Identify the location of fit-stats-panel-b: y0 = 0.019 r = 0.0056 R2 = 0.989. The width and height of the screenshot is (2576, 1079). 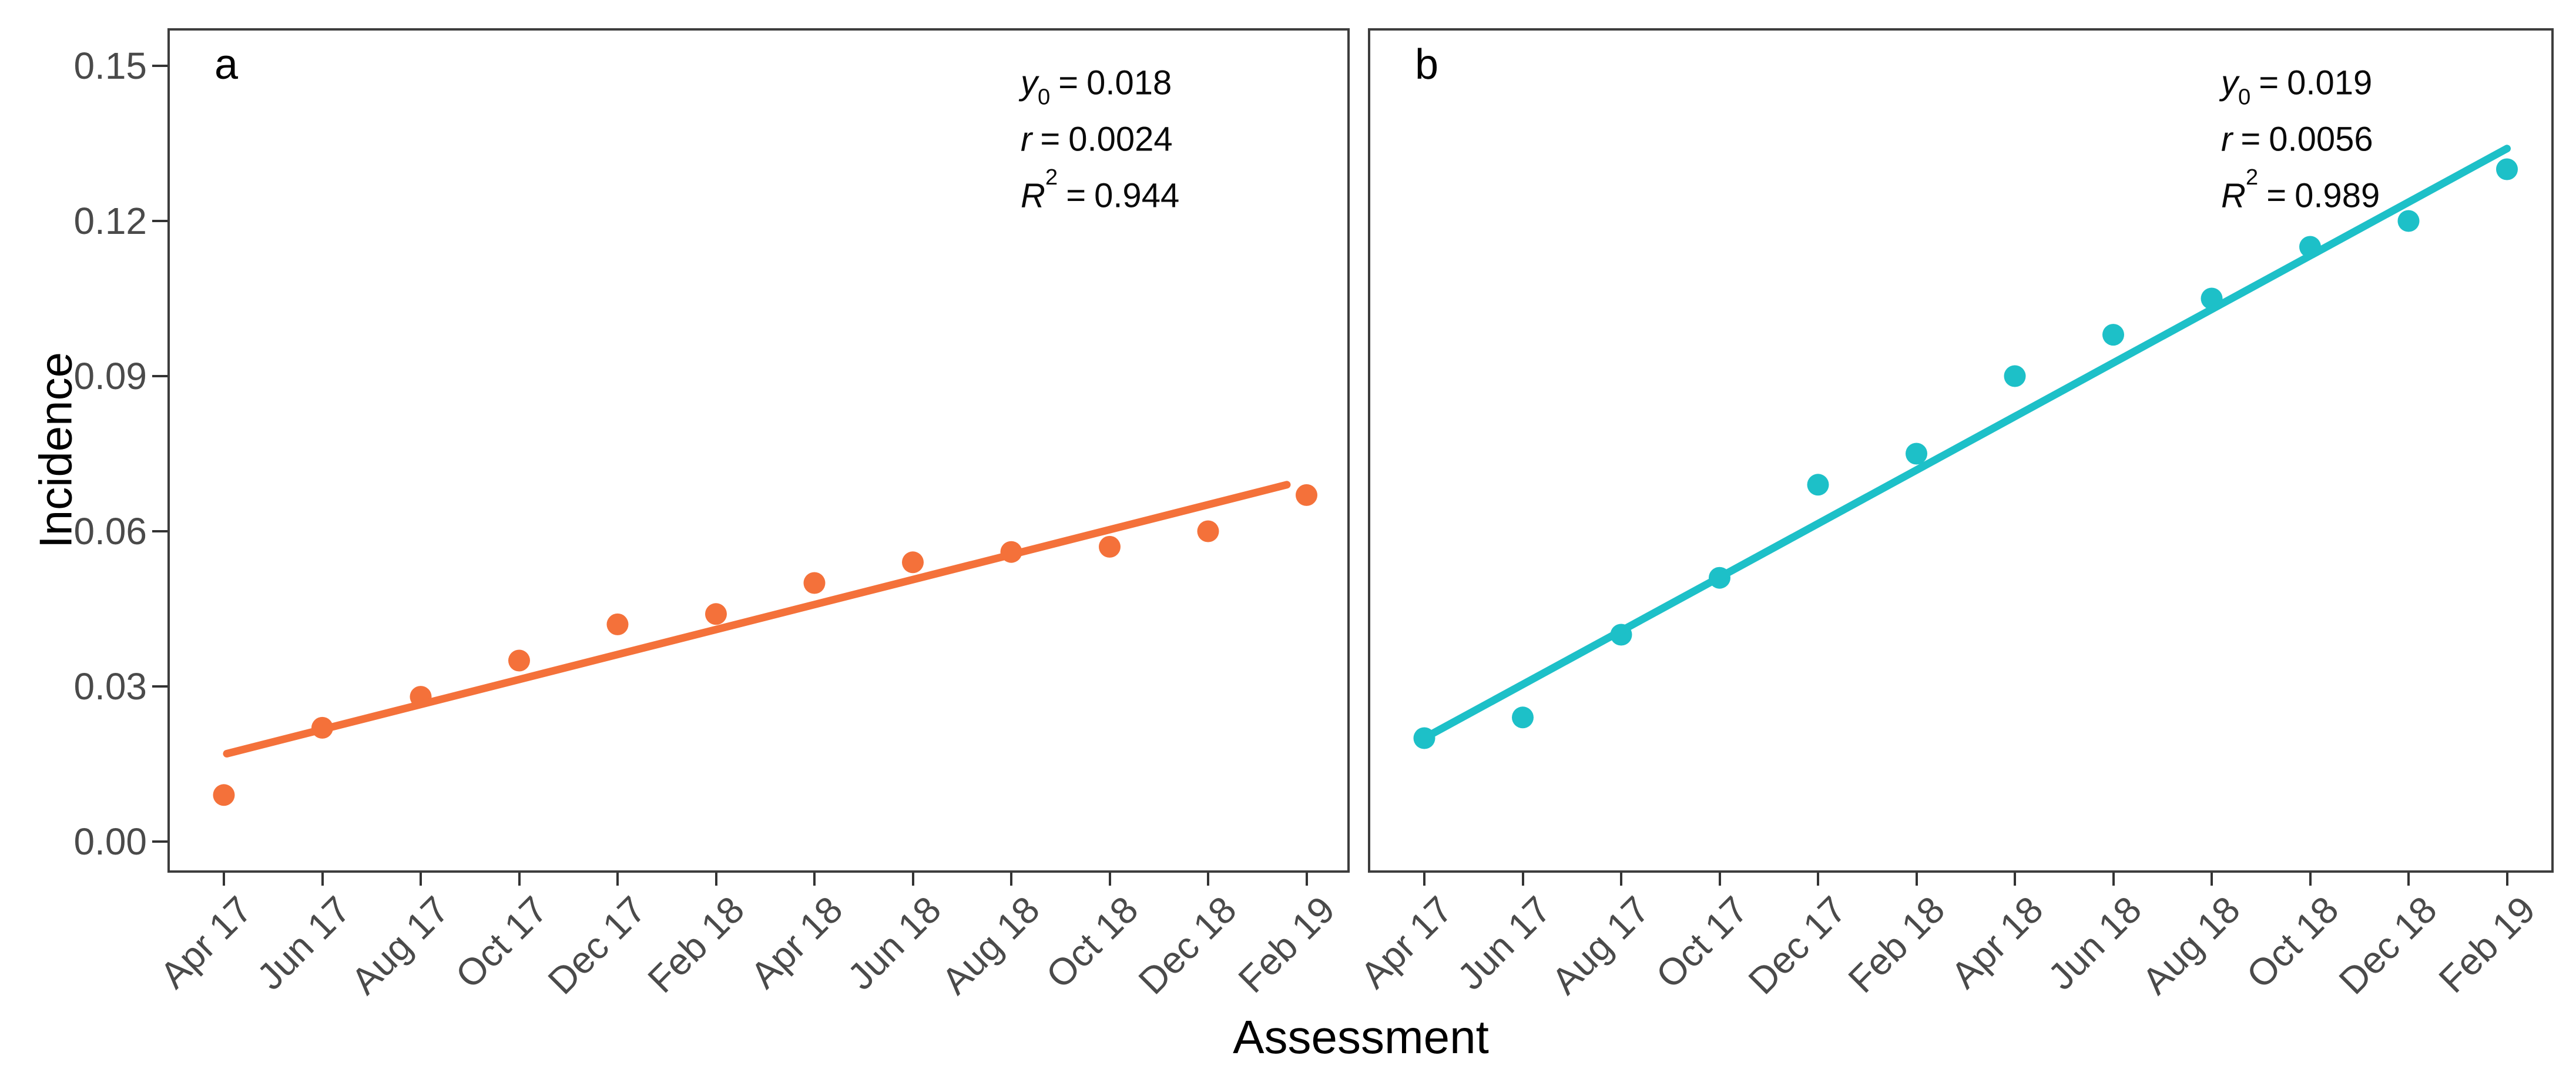
(2301, 125).